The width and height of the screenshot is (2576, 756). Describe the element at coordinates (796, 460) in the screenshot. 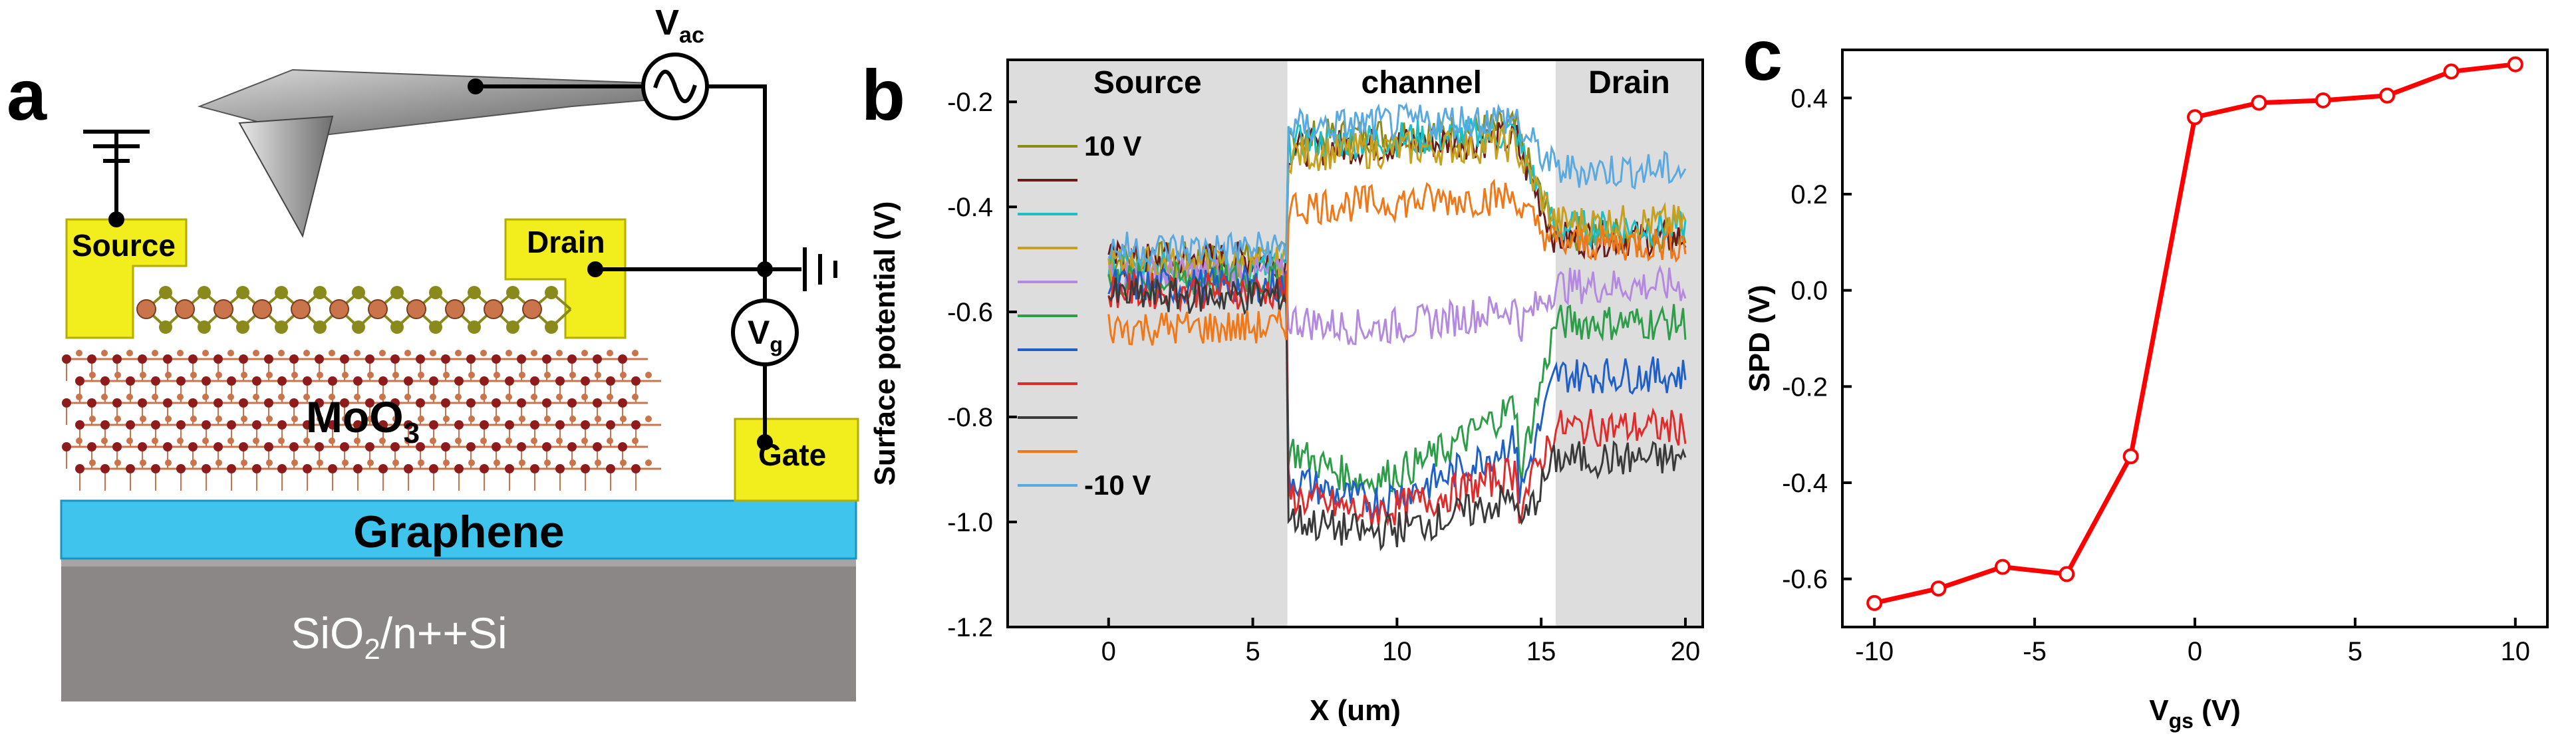

I see `gate-electrode: Gate` at that location.